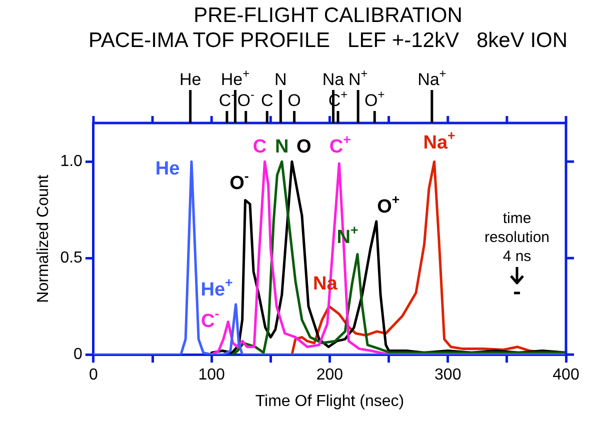 The image size is (616, 427). I want to click on ref-line-label: Na+, so click(432, 77).